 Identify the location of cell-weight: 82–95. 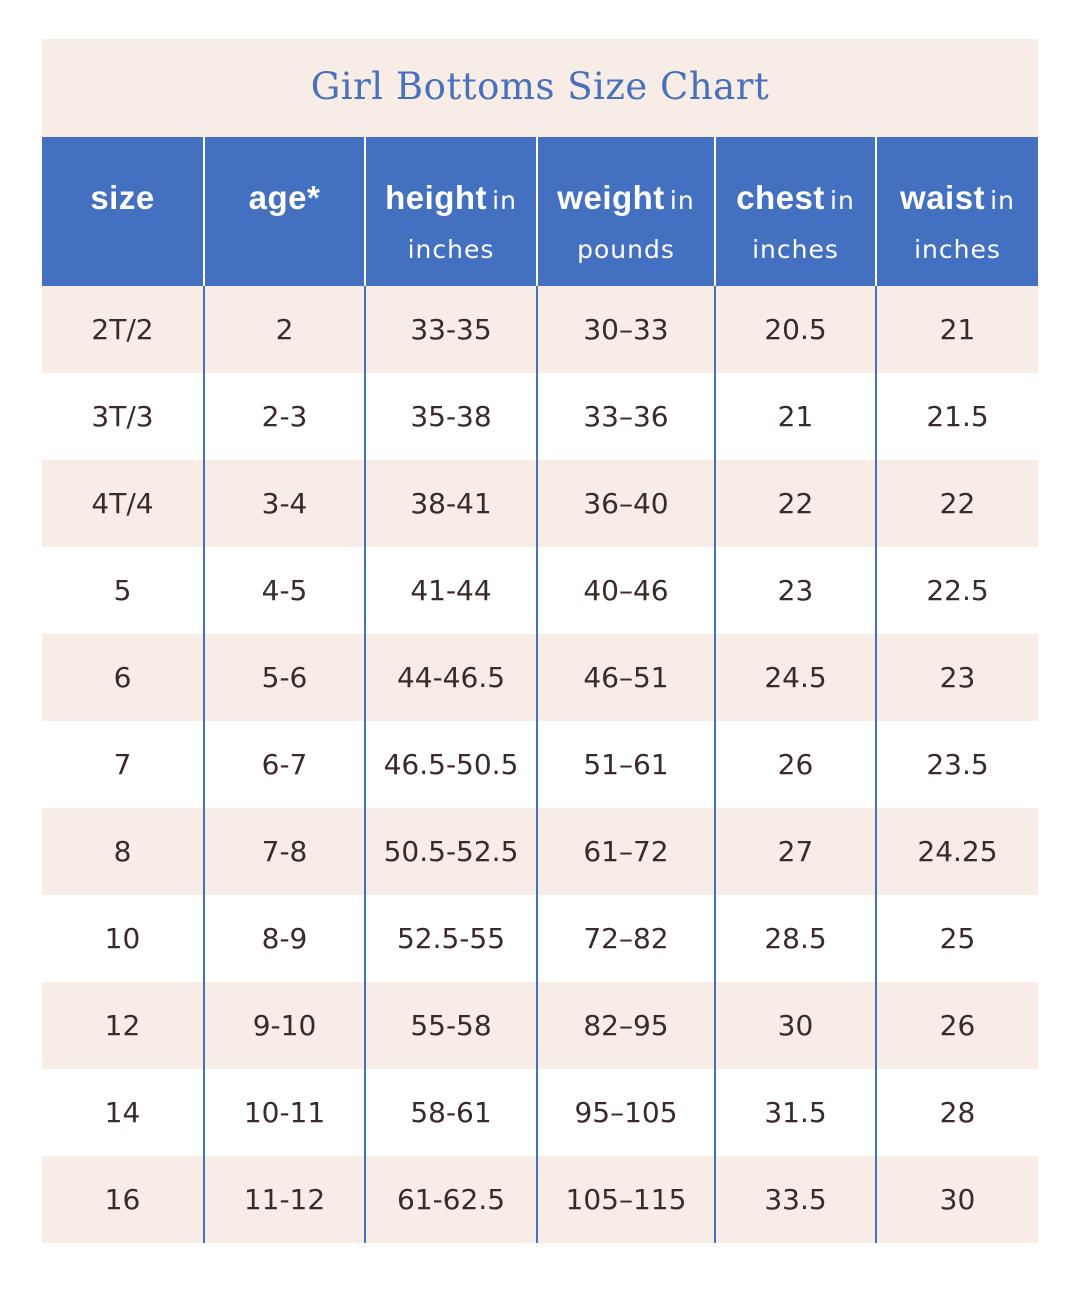
(625, 1025).